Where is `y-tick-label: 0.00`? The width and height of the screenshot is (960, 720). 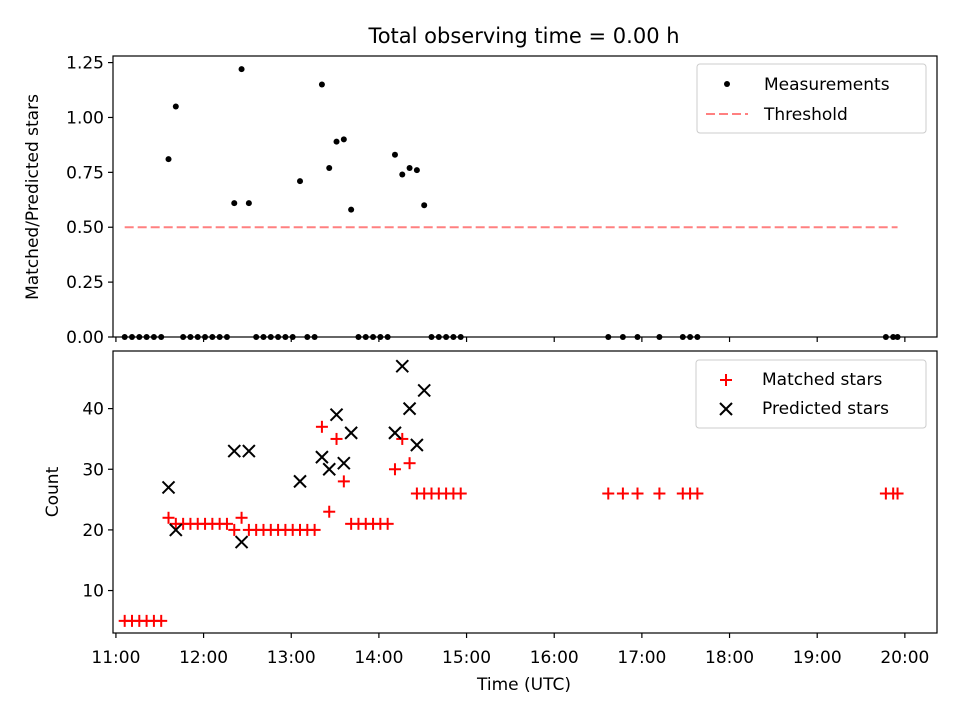
y-tick-label: 0.00 is located at coordinates (85, 338).